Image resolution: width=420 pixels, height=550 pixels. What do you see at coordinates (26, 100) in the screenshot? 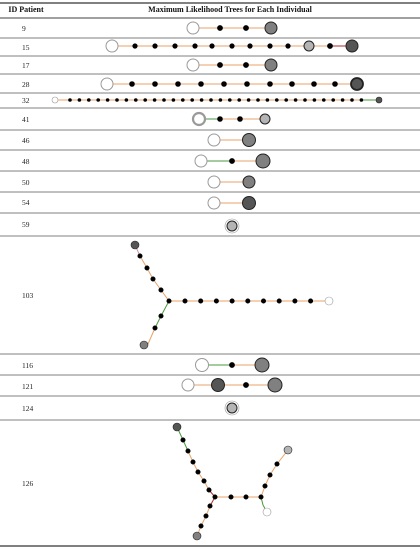
I see `patient-id: 32` at bounding box center [26, 100].